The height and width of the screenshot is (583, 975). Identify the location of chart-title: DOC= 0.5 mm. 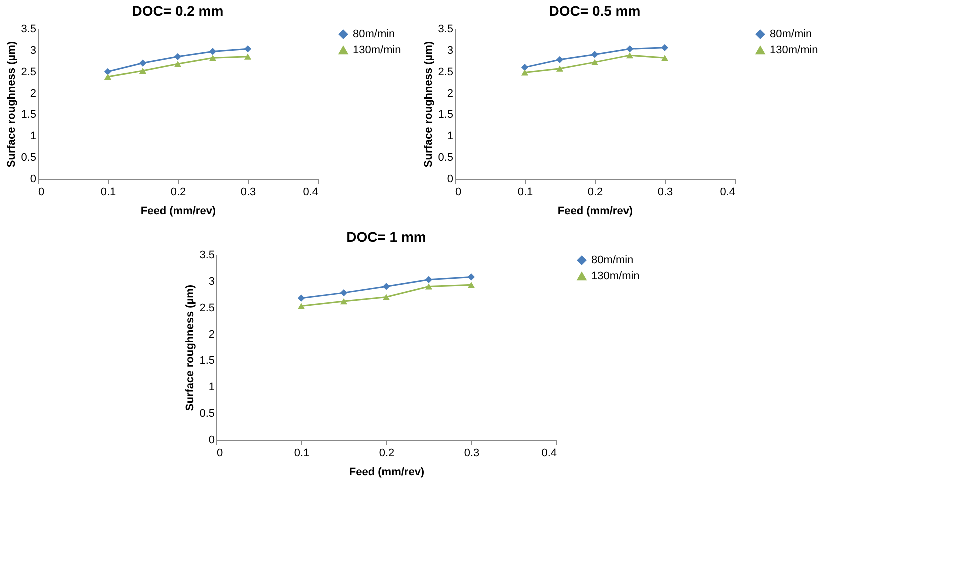
(595, 11).